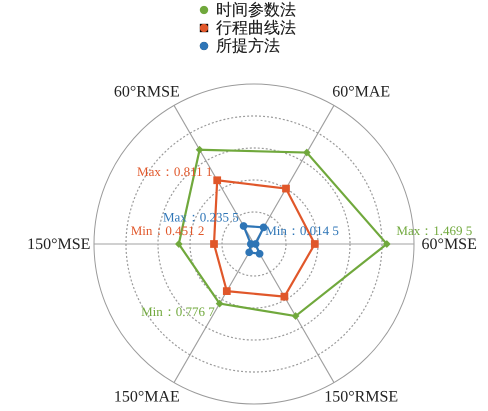 This screenshot has height=411, width=488. What do you see at coordinates (248, 46) in the screenshot?
I see `legend-label: 所提方法` at bounding box center [248, 46].